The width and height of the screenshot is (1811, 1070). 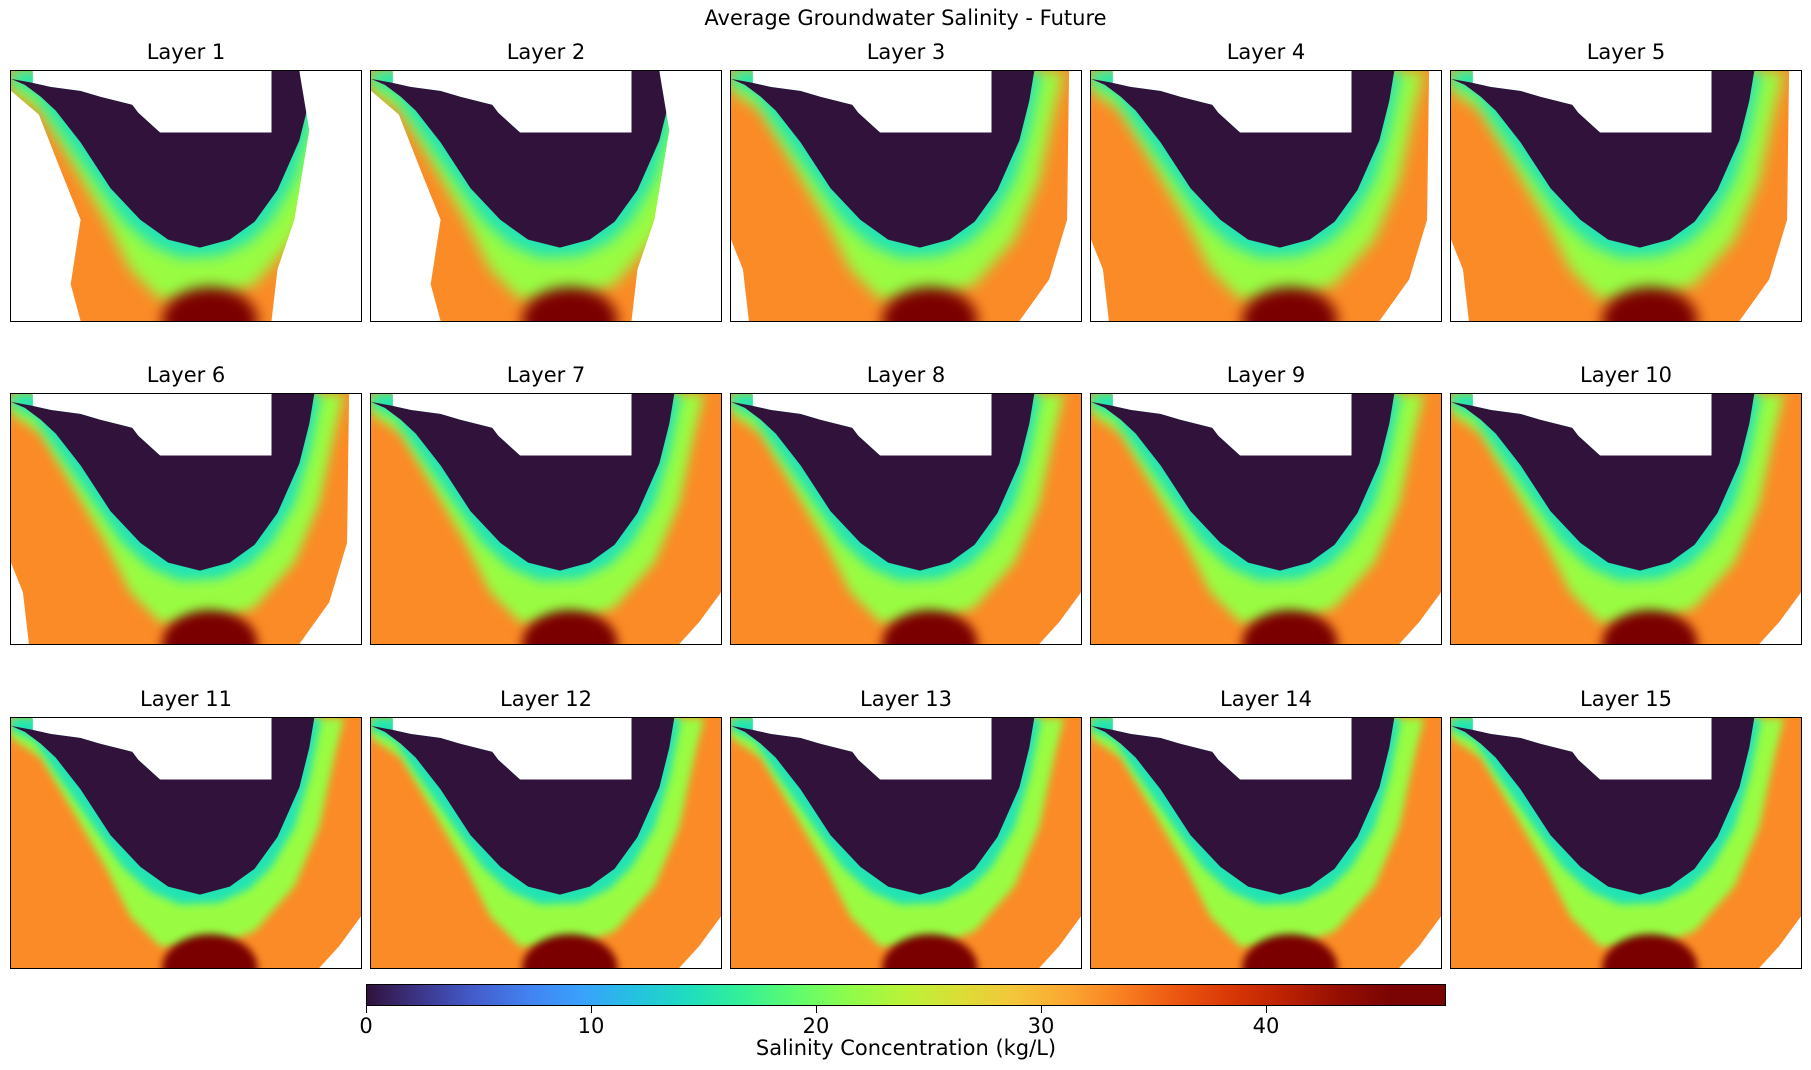 What do you see at coordinates (546, 699) in the screenshot?
I see `panel-title: Layer 12` at bounding box center [546, 699].